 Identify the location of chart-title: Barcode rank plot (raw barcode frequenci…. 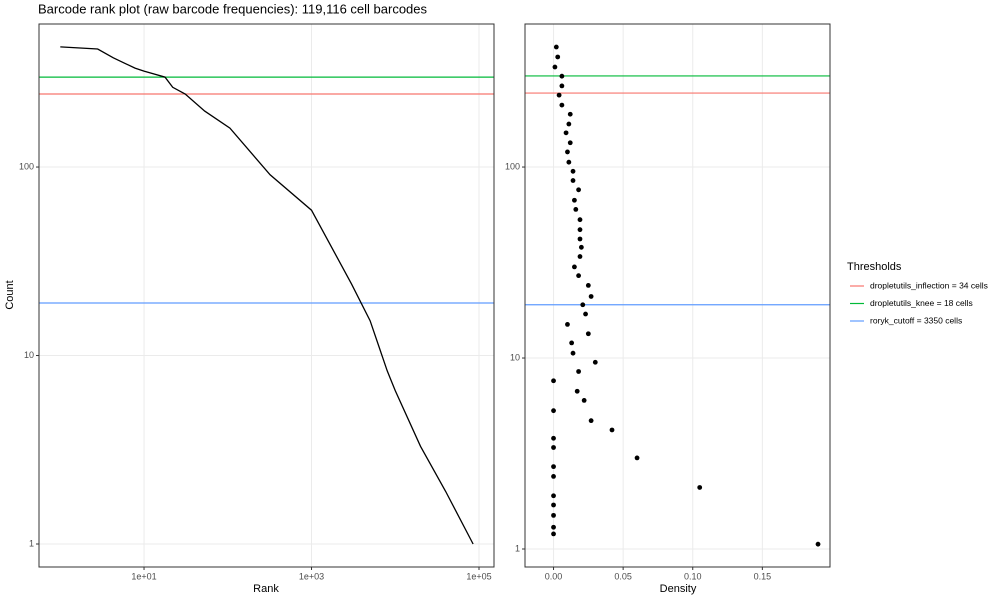
(233, 8).